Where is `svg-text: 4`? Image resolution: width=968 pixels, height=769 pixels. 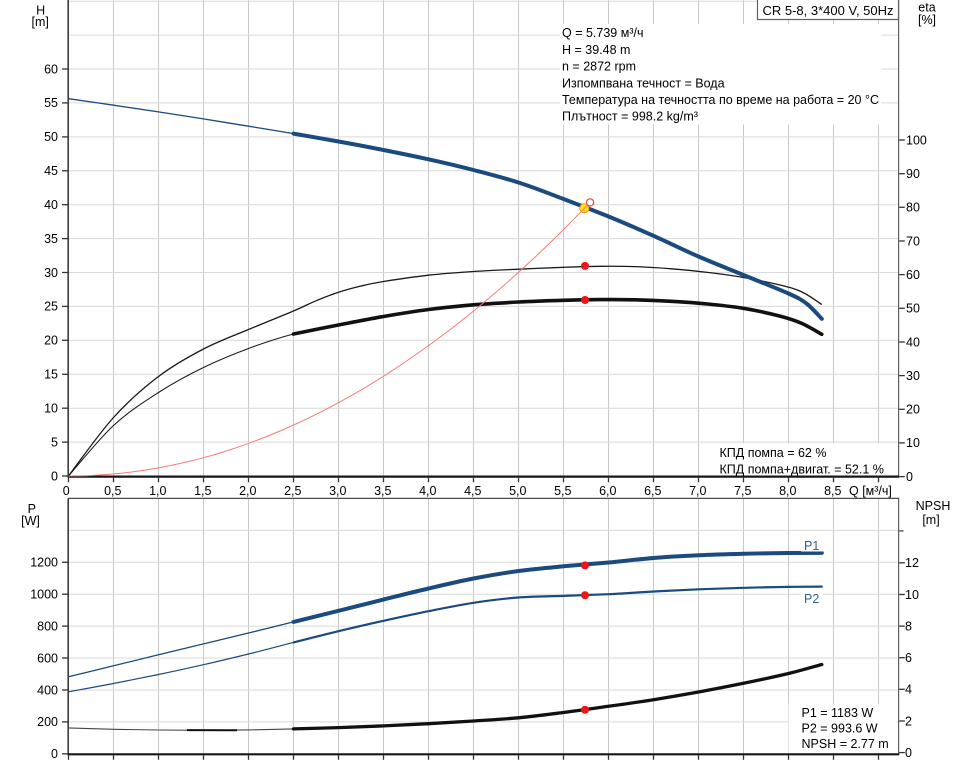
svg-text: 4 is located at coordinates (908, 690).